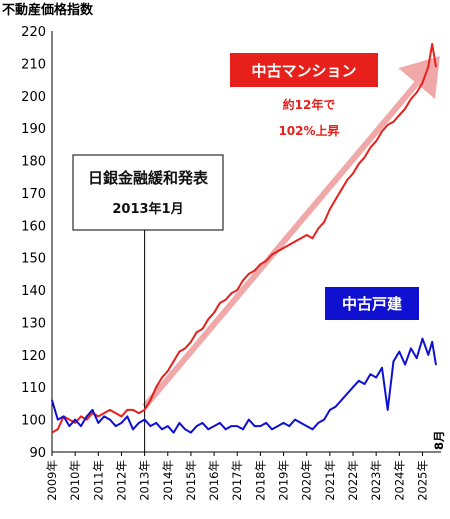 Image resolution: width=450 pixels, height=519 pixels. Describe the element at coordinates (33, 32) in the screenshot. I see `y-tick-label: 220` at that location.